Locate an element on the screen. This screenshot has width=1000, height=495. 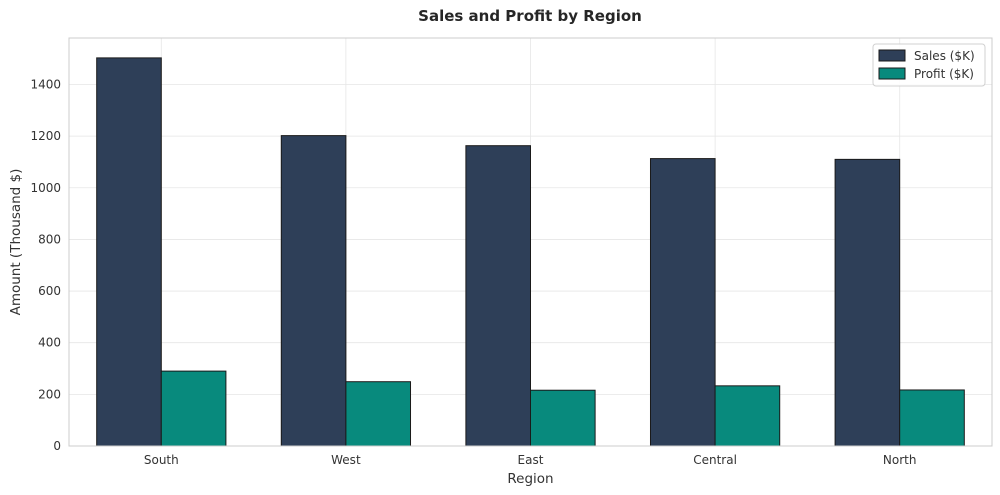
bar-profit-central is located at coordinates (747, 416).